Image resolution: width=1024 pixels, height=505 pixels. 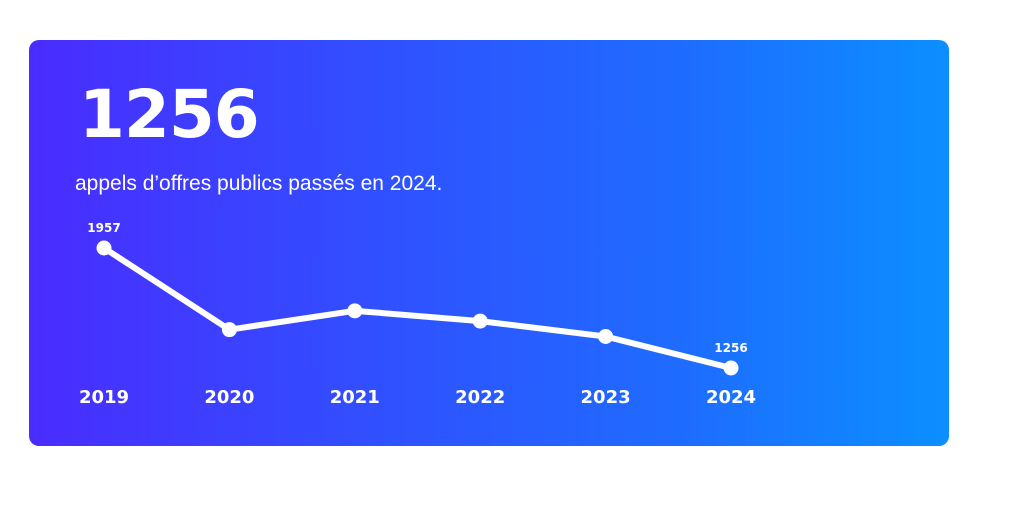 What do you see at coordinates (731, 397) in the screenshot?
I see `x-tick-label: 2024` at bounding box center [731, 397].